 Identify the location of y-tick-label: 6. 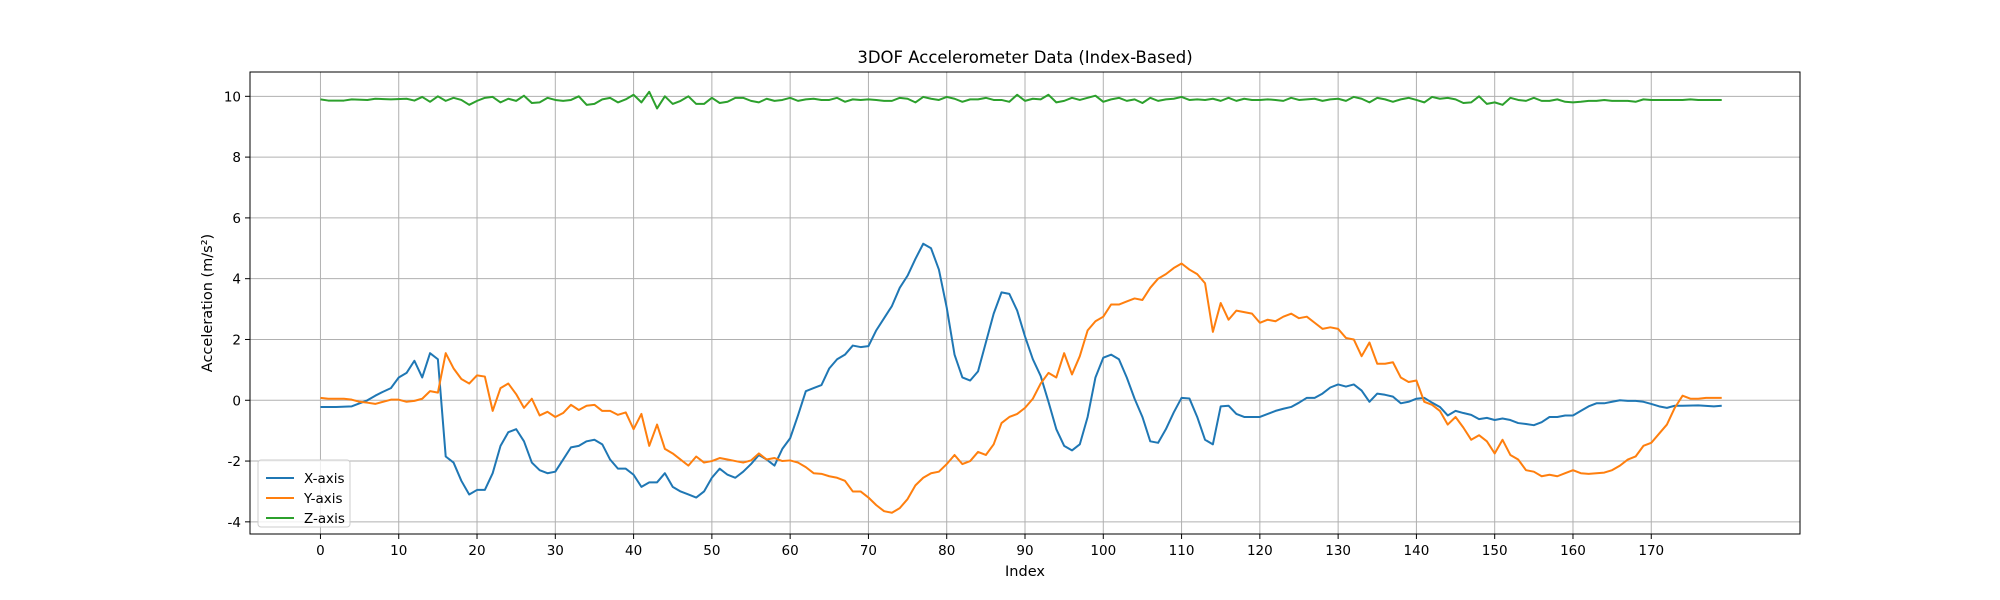
(236, 219).